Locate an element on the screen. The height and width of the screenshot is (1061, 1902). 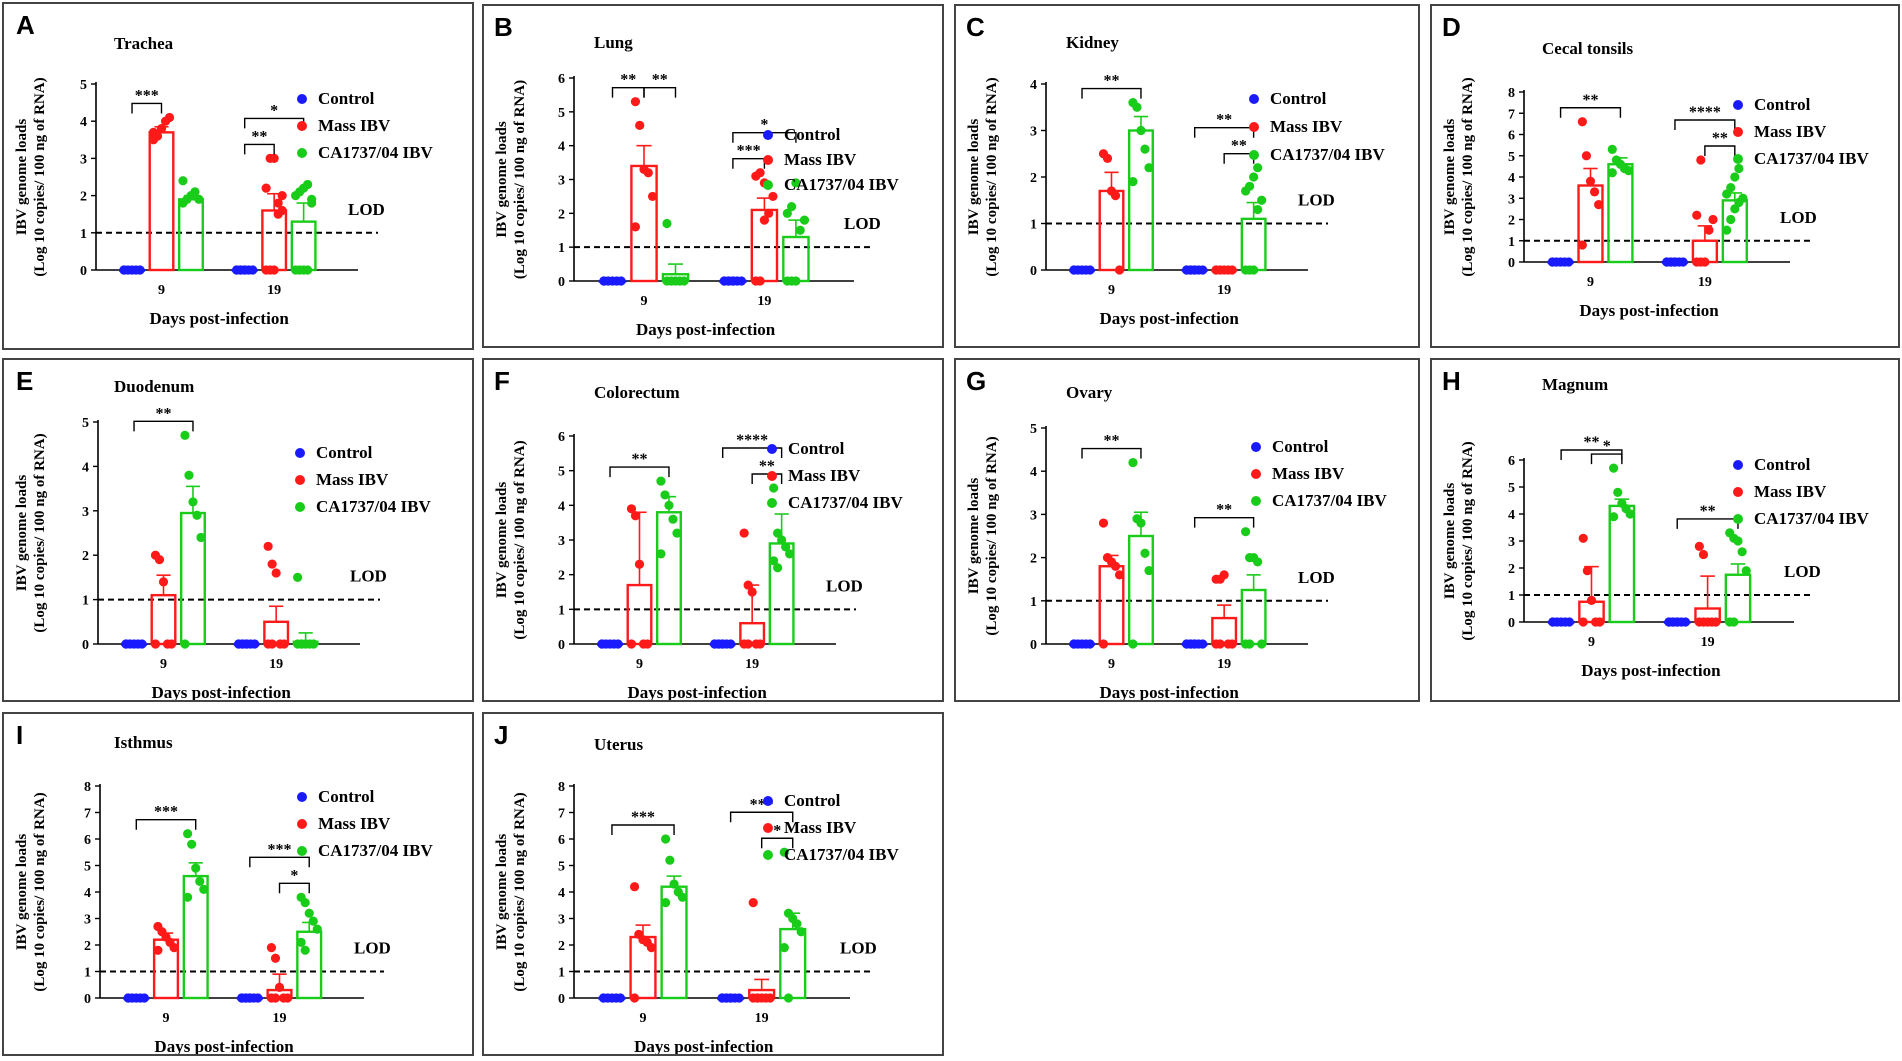
y-tick-label: 8 is located at coordinates (561, 787).